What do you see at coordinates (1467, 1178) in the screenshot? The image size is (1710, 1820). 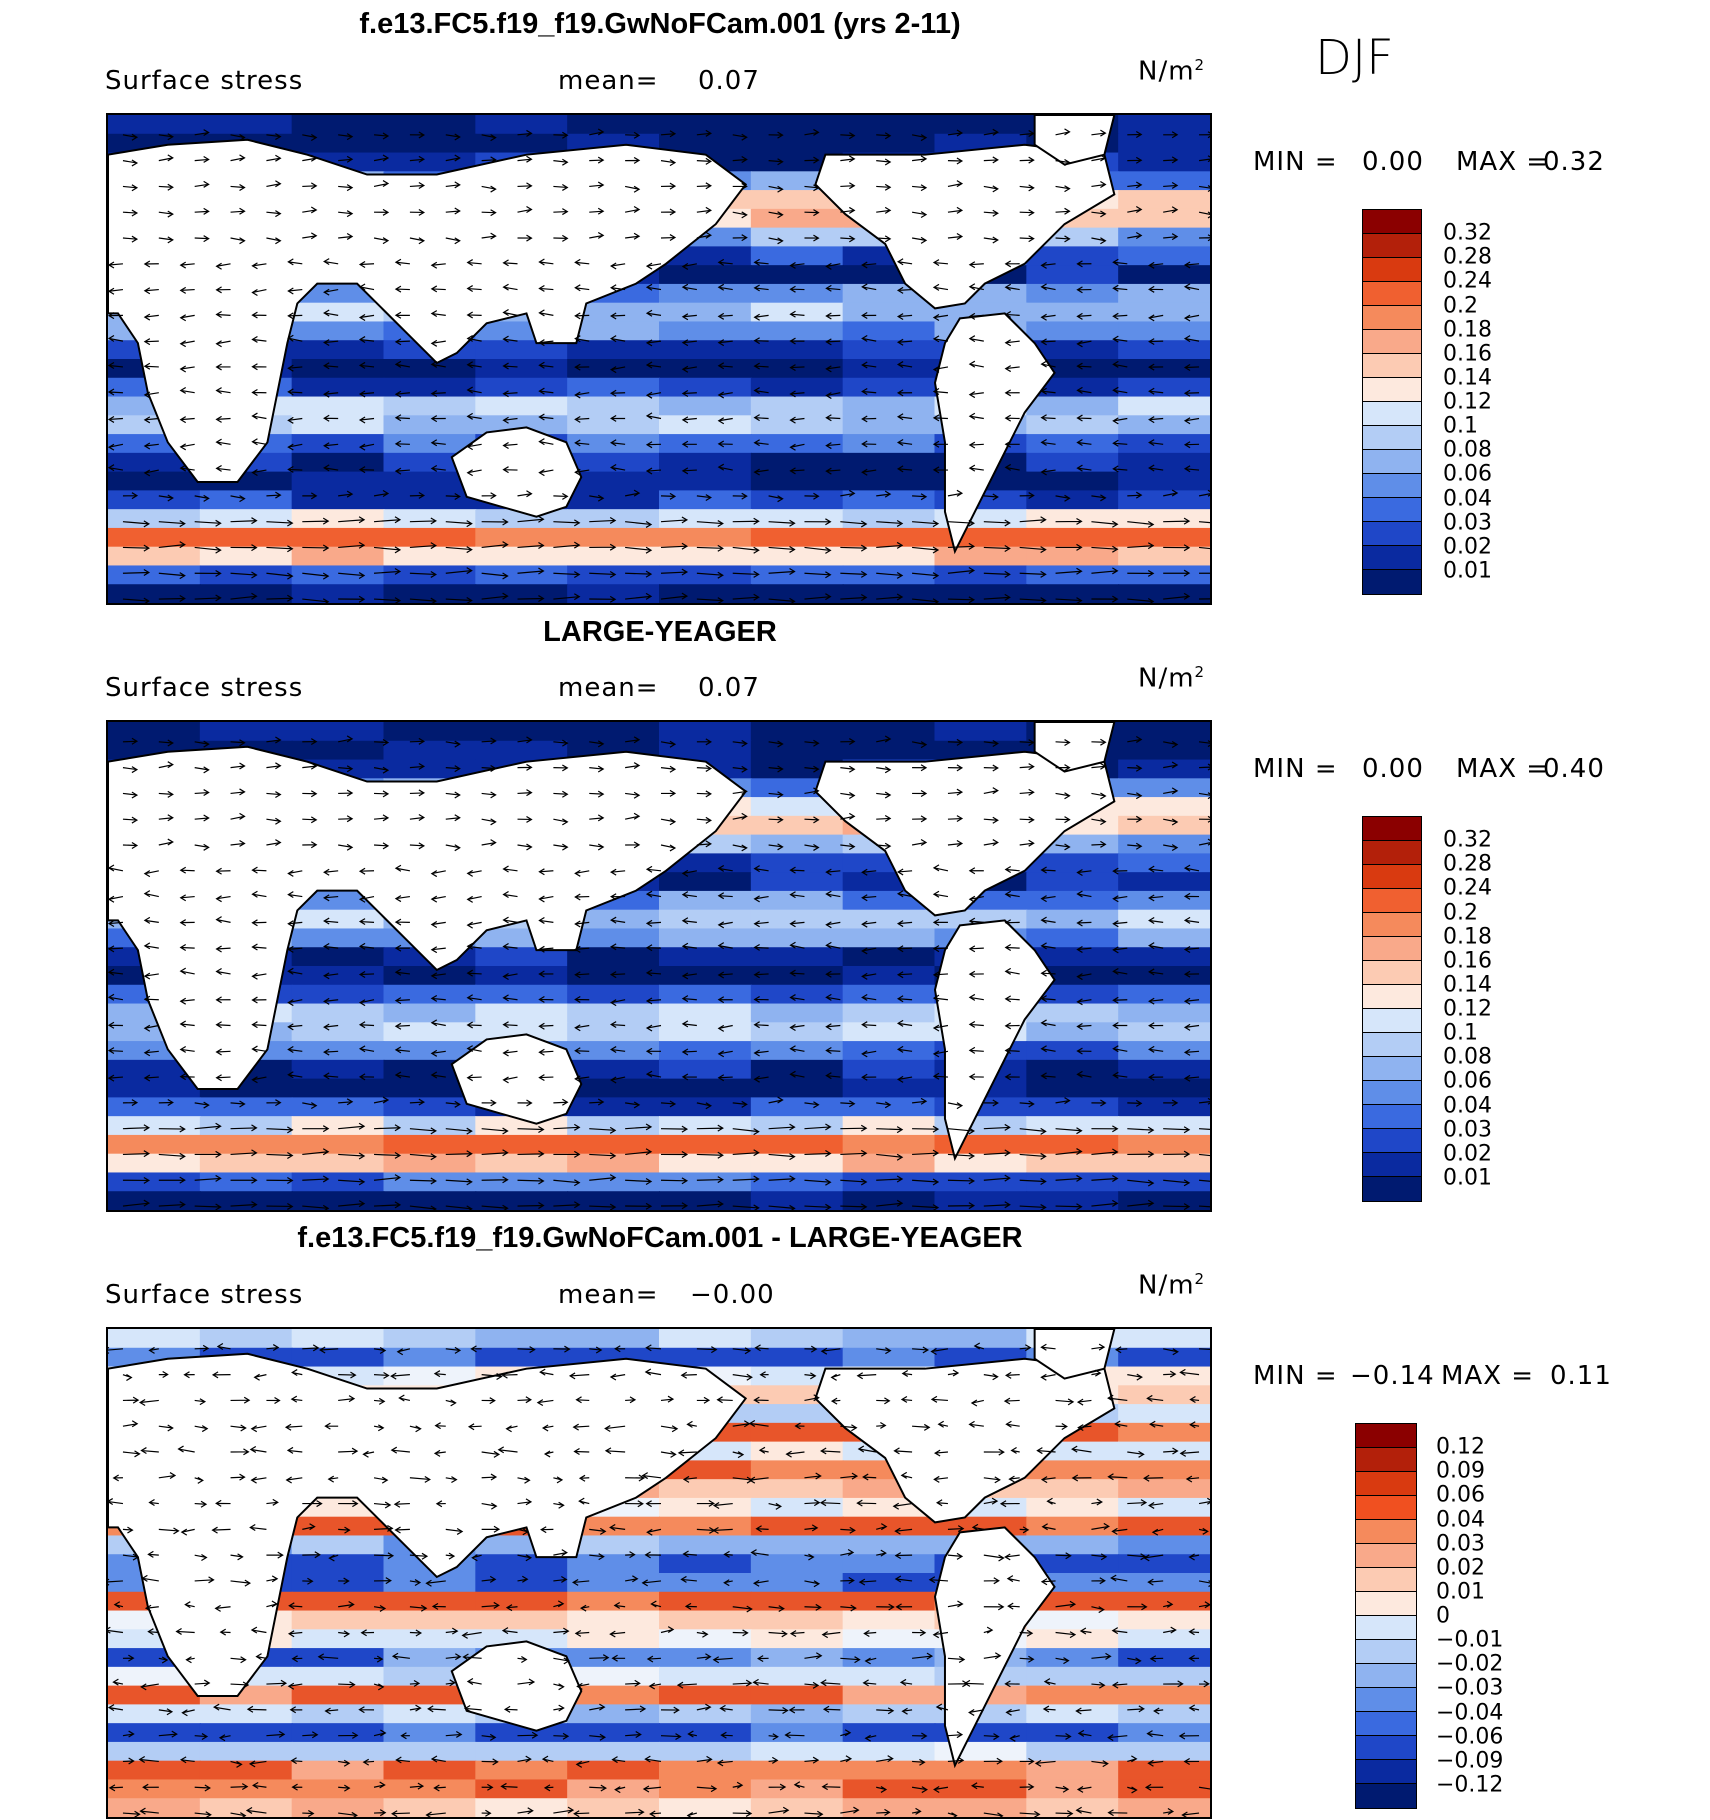 I see `colorbar-tick-label: 0.01` at bounding box center [1467, 1178].